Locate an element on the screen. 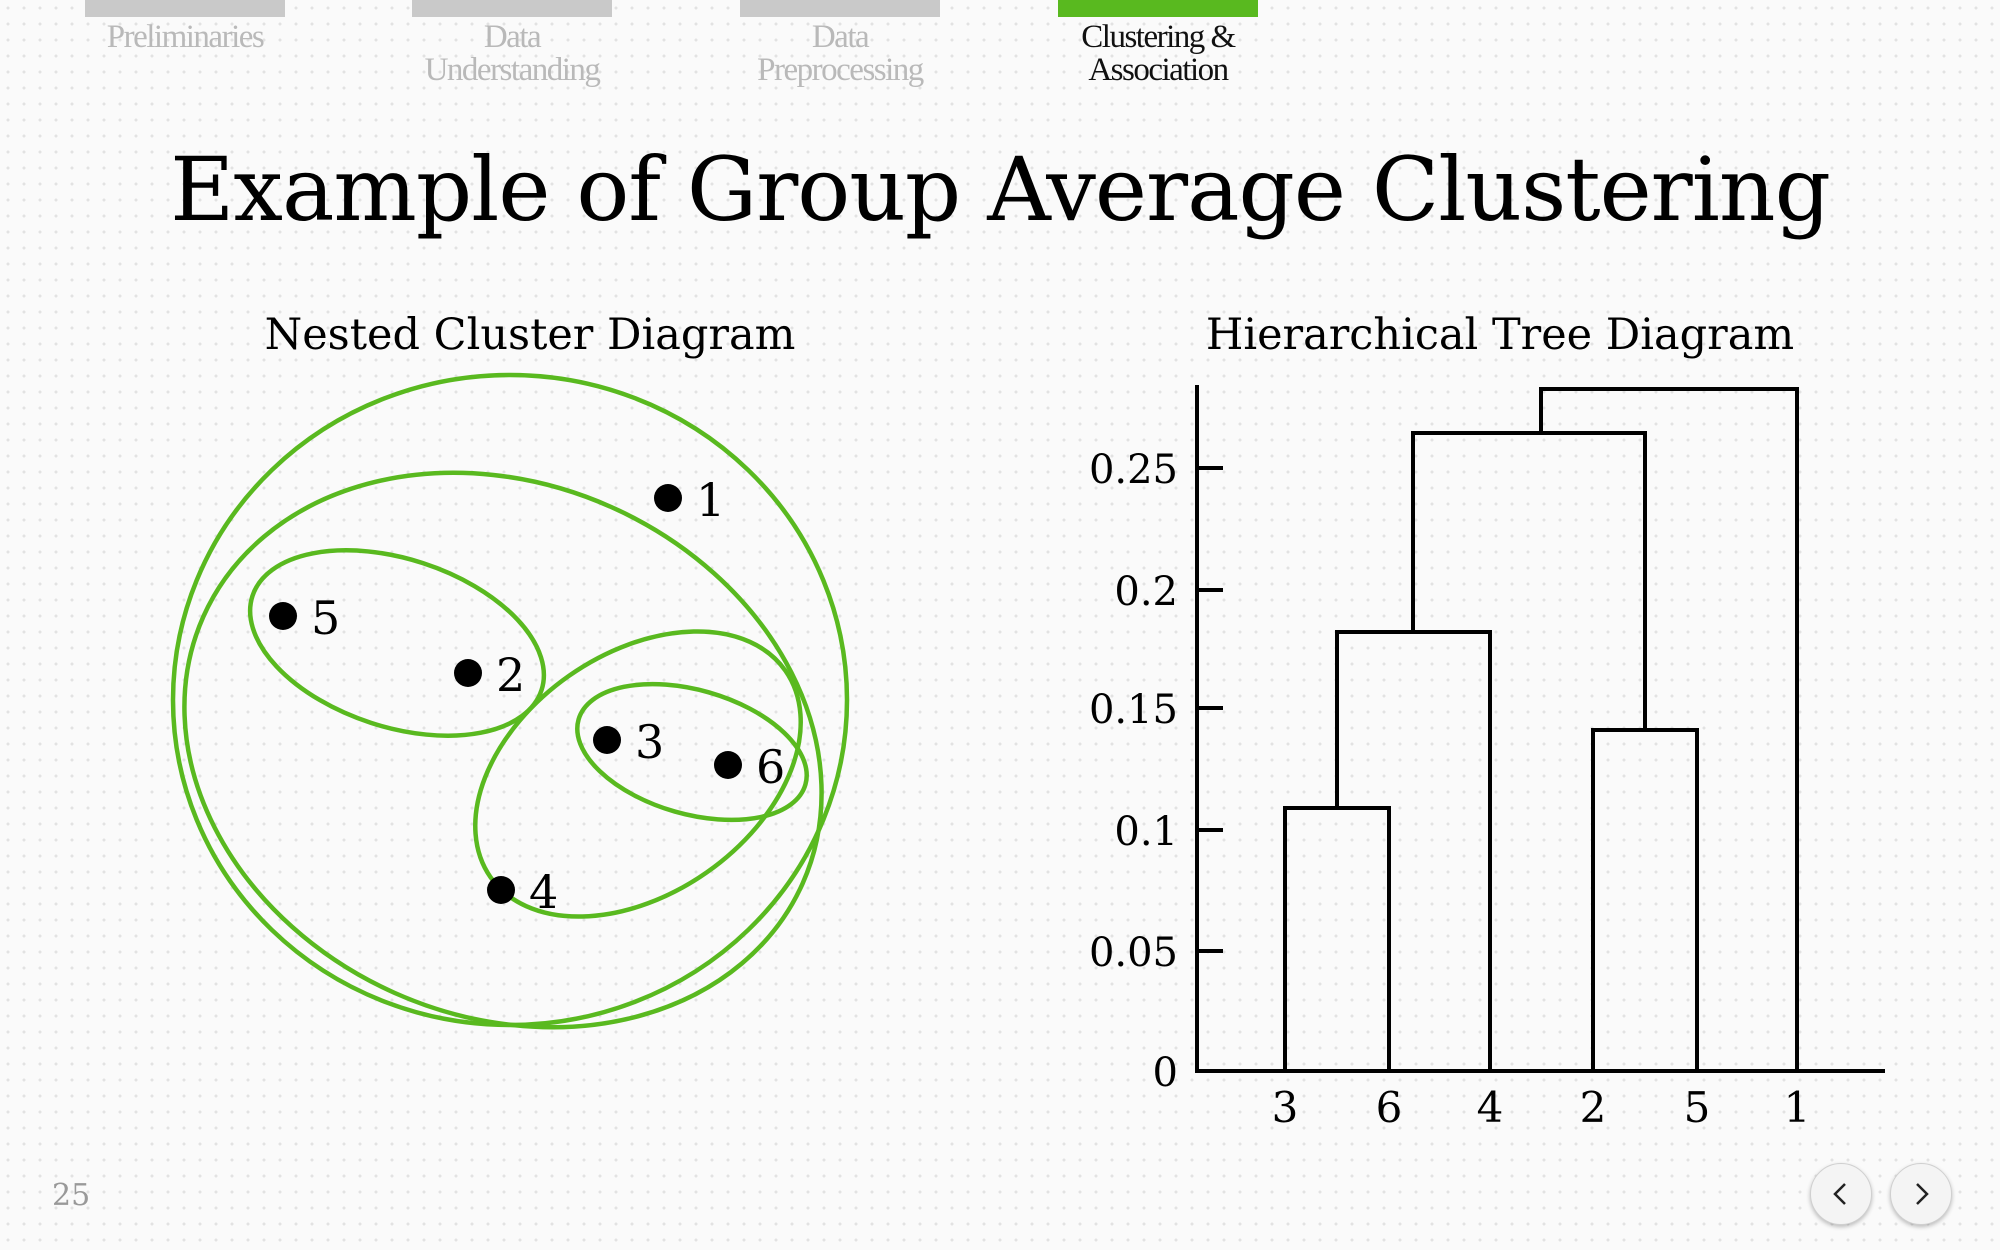 The width and height of the screenshot is (2000, 1250). nested-points: 1 5 2 3 6 4 is located at coordinates (527, 696).